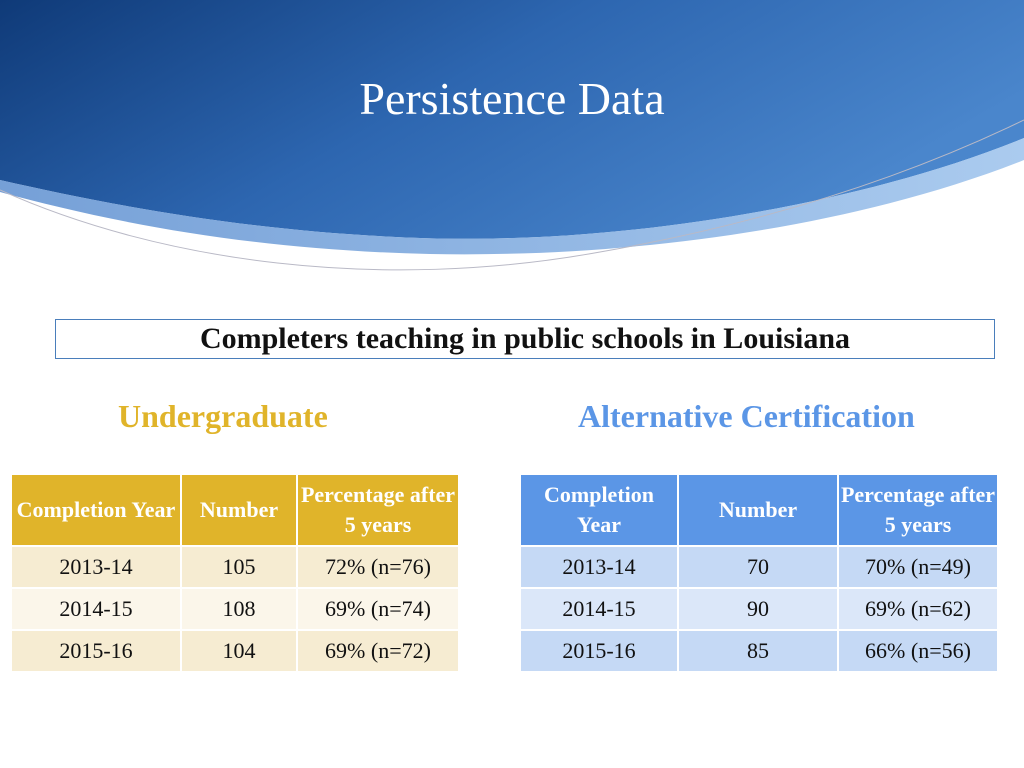  I want to click on table-row: 2014-15 108 69% (n=74), so click(235, 609).